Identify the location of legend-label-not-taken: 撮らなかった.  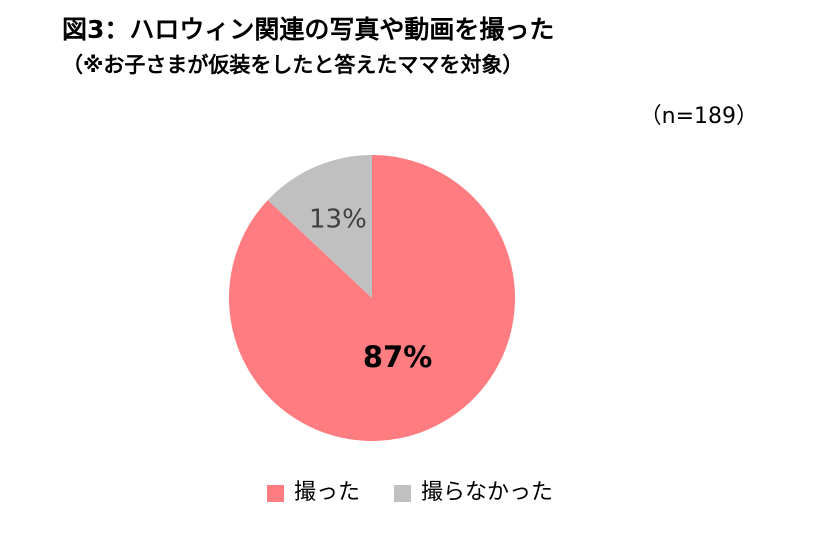
(487, 492).